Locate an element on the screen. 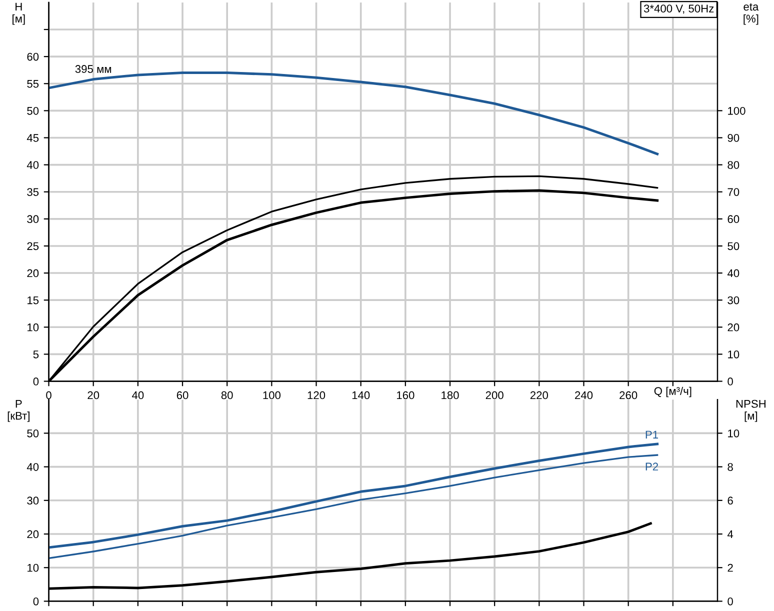 This screenshot has width=774, height=611. y2-tick-label: 4 is located at coordinates (730, 534).